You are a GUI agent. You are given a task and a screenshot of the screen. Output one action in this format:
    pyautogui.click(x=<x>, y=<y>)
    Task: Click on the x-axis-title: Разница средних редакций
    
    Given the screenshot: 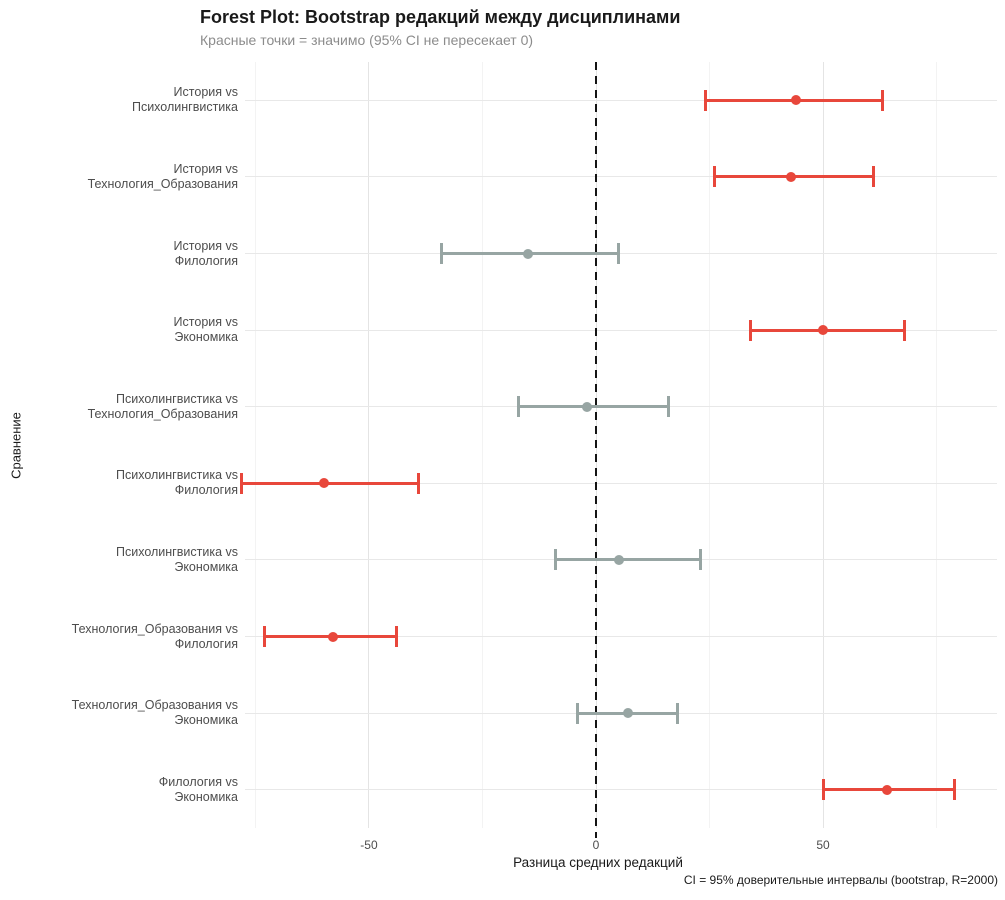 What is the action you would take?
    pyautogui.click(x=598, y=862)
    